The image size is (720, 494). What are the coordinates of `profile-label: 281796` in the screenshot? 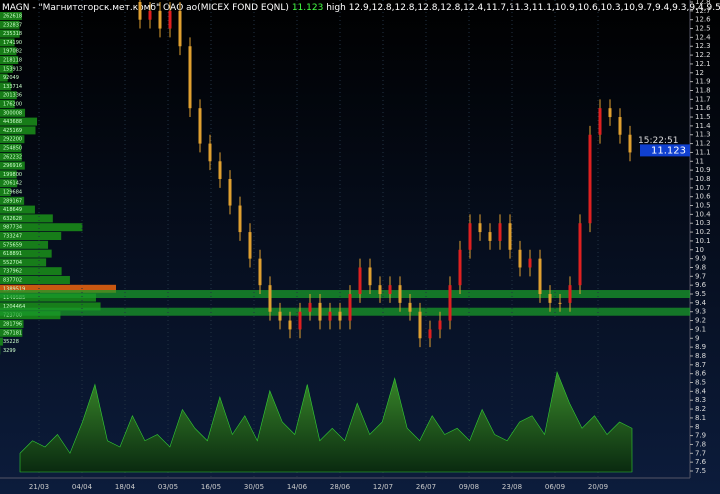 It's located at (12, 325).